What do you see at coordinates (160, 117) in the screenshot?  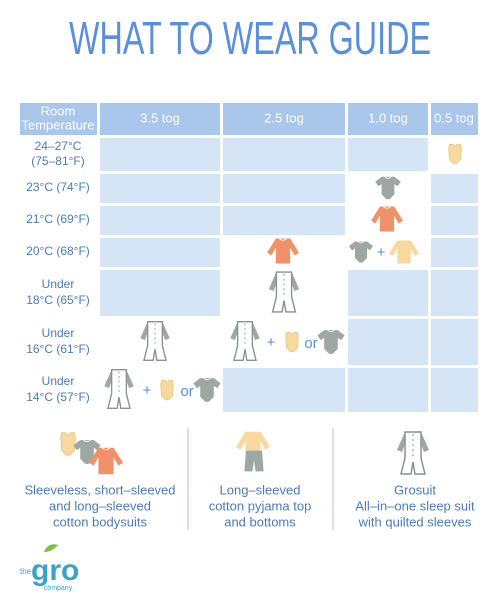 I see `header-tog: 3.5 tog` at bounding box center [160, 117].